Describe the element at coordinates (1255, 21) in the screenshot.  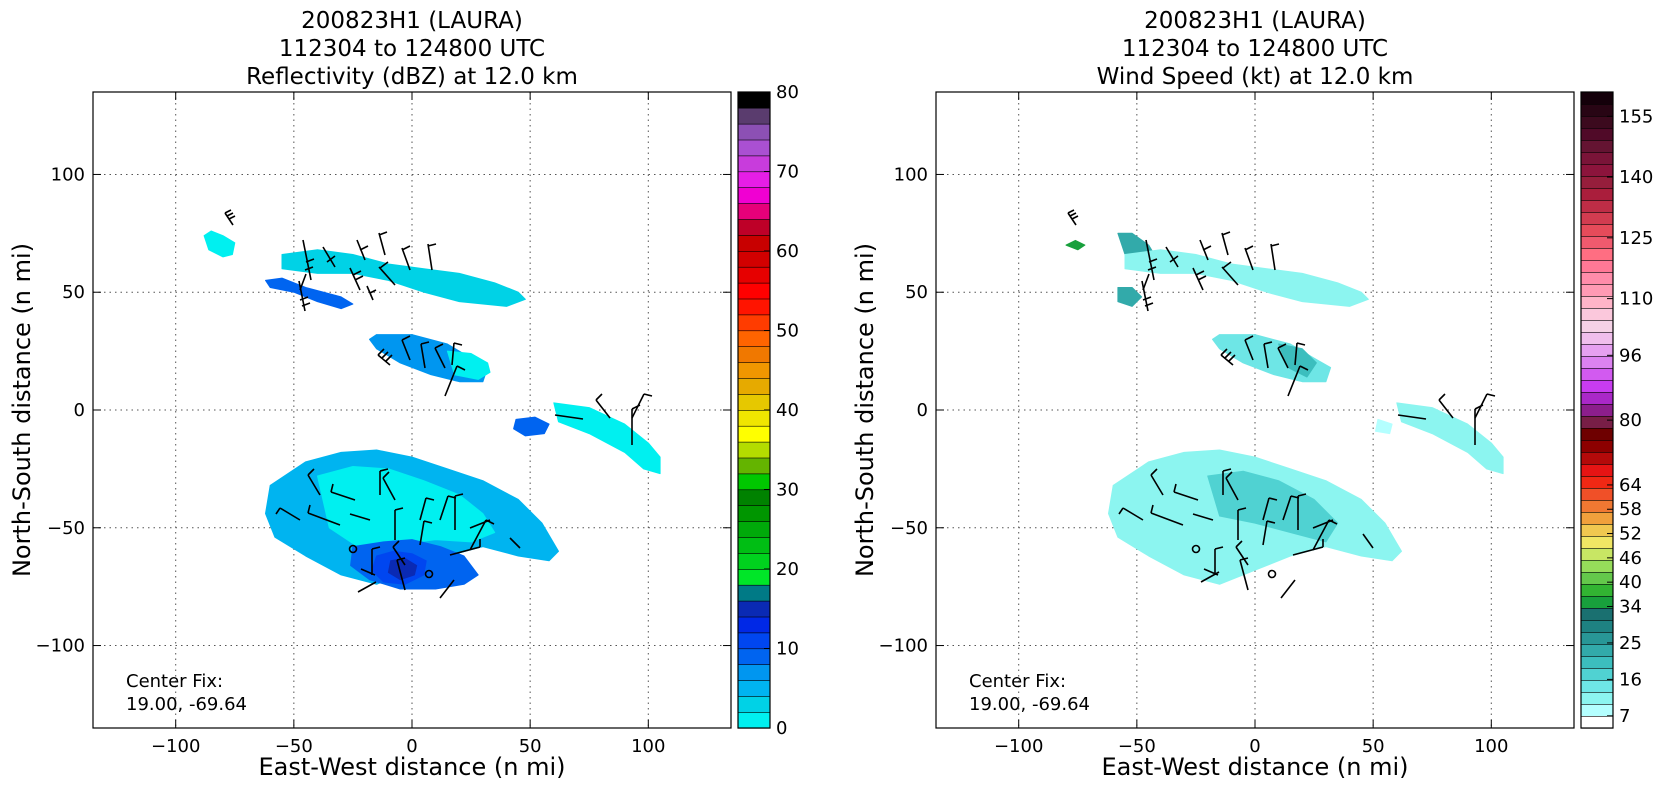
I see `panel-title-line-1: 200823H1 (LAURA)` at that location.